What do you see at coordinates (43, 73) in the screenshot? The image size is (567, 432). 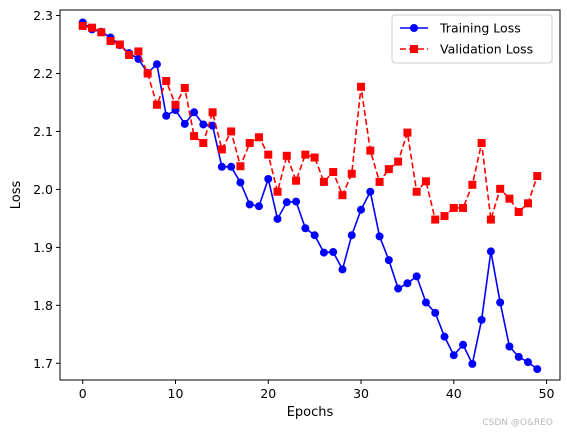 I see `y-tick-label: 2.2` at bounding box center [43, 73].